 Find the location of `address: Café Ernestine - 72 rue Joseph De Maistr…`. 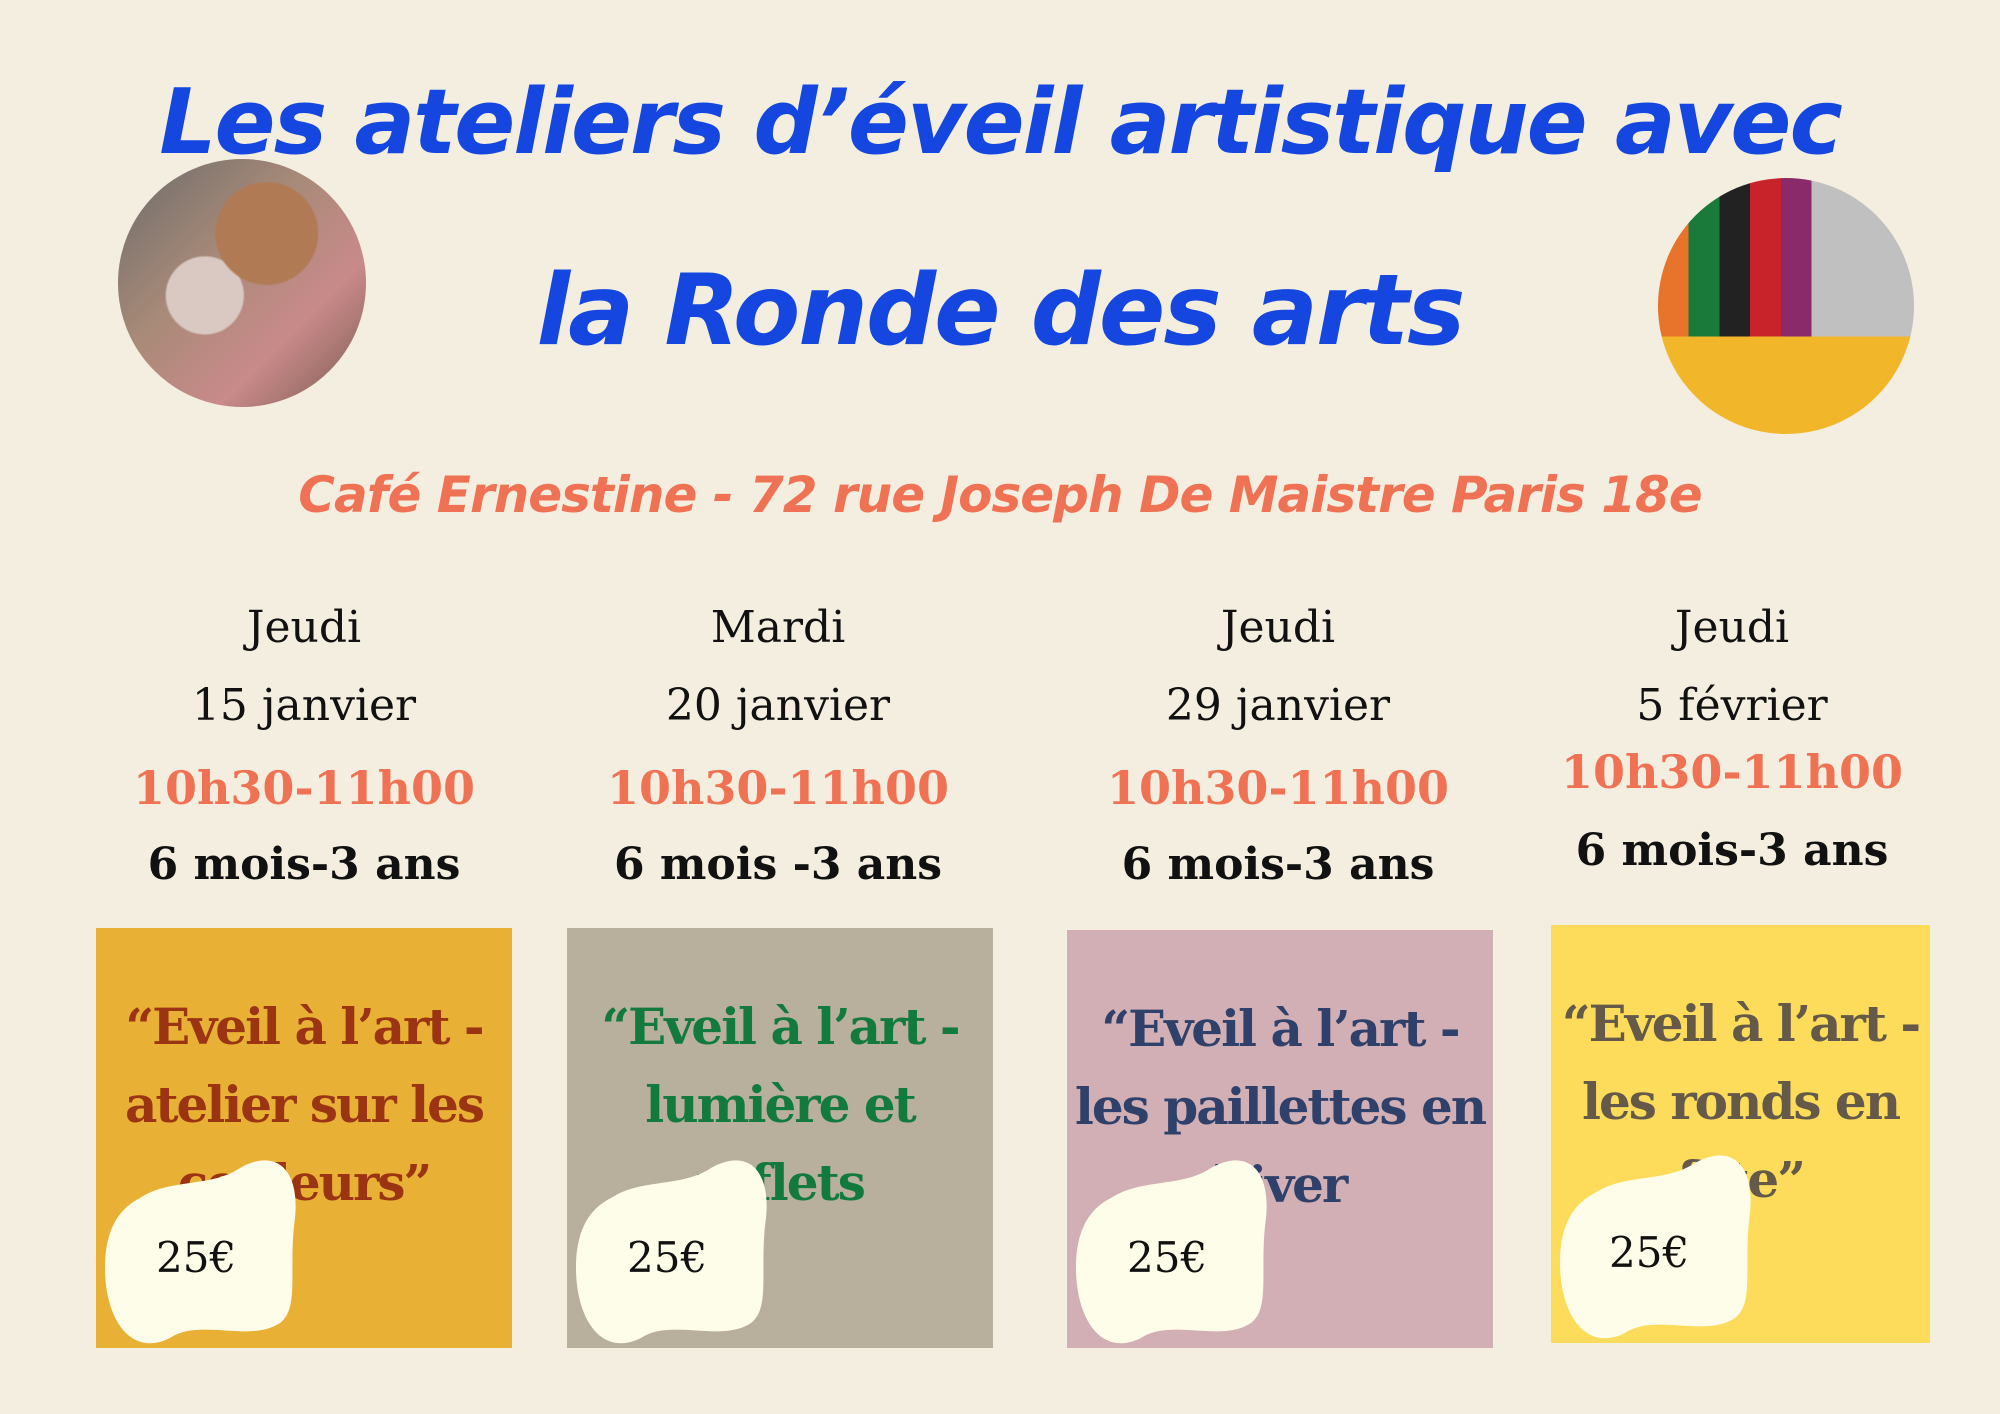

address: Café Ernestine - 72 rue Joseph De Maistr… is located at coordinates (1000, 495).